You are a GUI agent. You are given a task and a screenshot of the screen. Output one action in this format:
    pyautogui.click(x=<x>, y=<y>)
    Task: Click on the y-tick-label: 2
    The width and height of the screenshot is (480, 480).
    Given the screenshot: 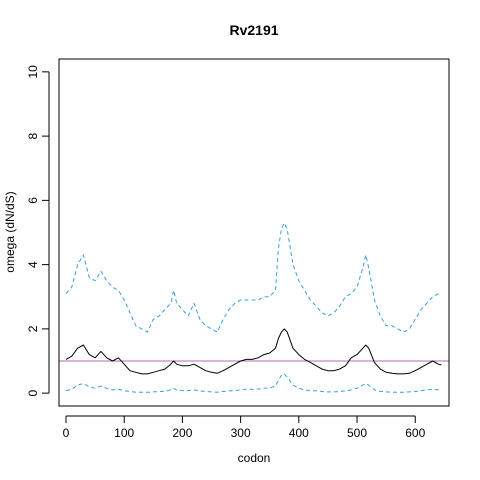 What is the action you would take?
    pyautogui.click(x=33, y=328)
    